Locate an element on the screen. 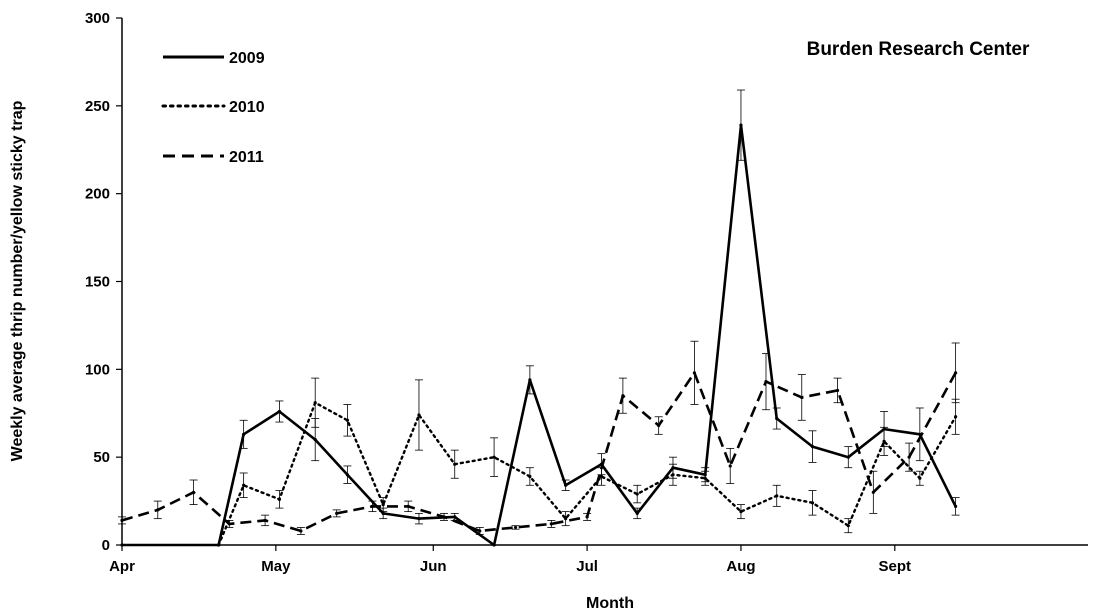 This screenshot has height=616, width=1094. legend: 2009 2010 2011 is located at coordinates (213, 108).